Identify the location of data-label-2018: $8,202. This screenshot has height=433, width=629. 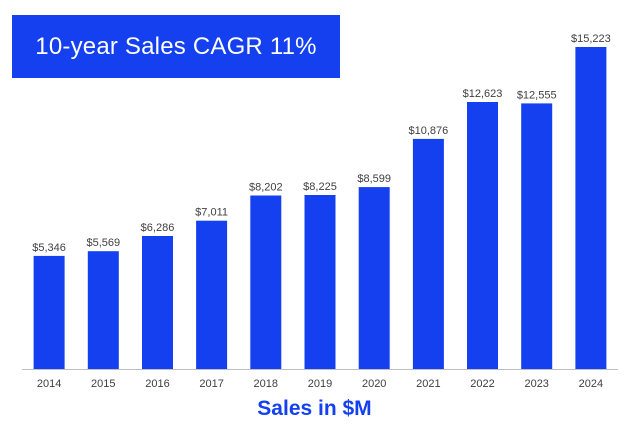
(266, 188).